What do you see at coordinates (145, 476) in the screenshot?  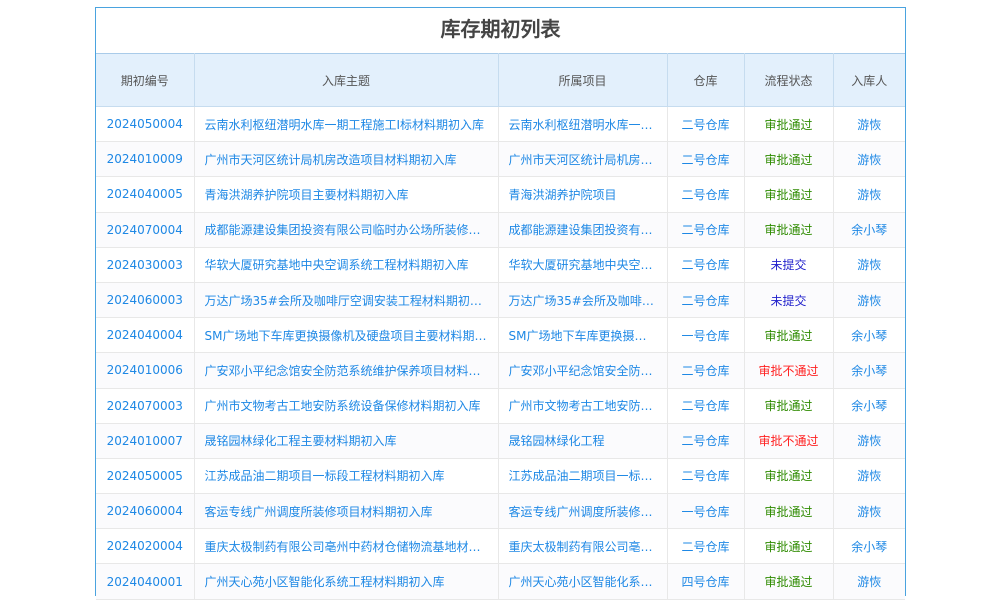 I see `cell-id: 2024050005` at bounding box center [145, 476].